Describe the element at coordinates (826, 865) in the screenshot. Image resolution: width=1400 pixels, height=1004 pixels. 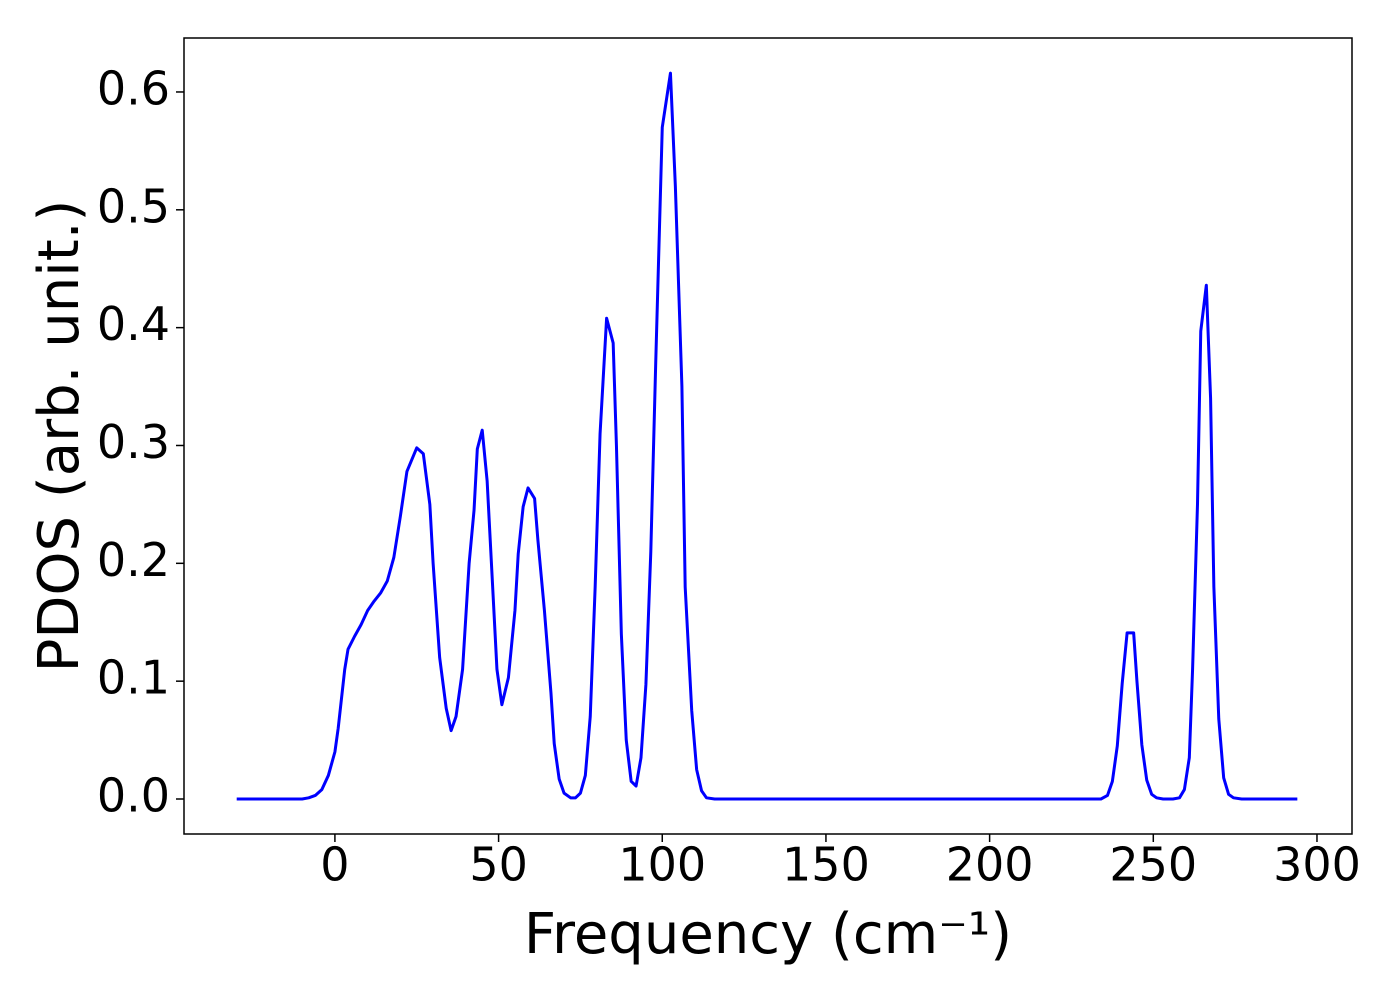
I see `x-tick-label: 150` at that location.